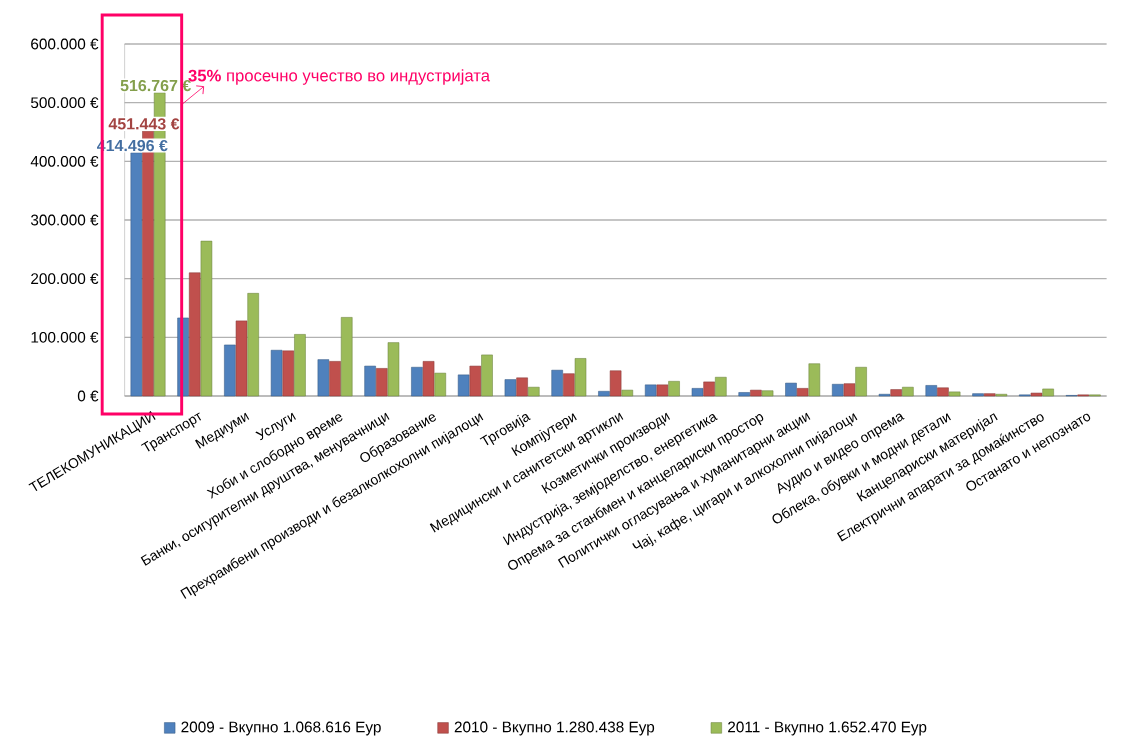 The image size is (1133, 742). I want to click on annotation: 35% просечно учество во индустријата, so click(339, 77).